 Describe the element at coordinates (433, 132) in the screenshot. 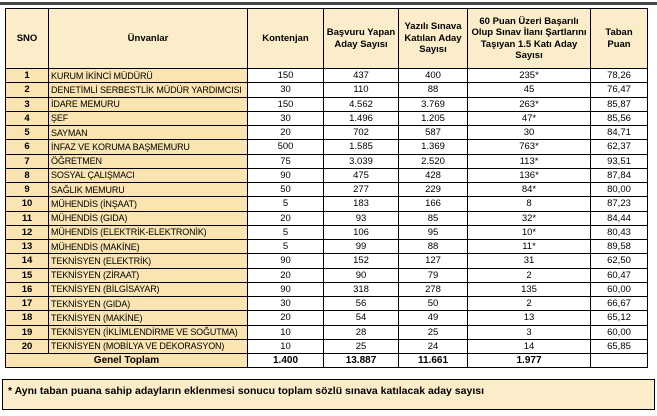

I see `cell-yazili: 587` at that location.